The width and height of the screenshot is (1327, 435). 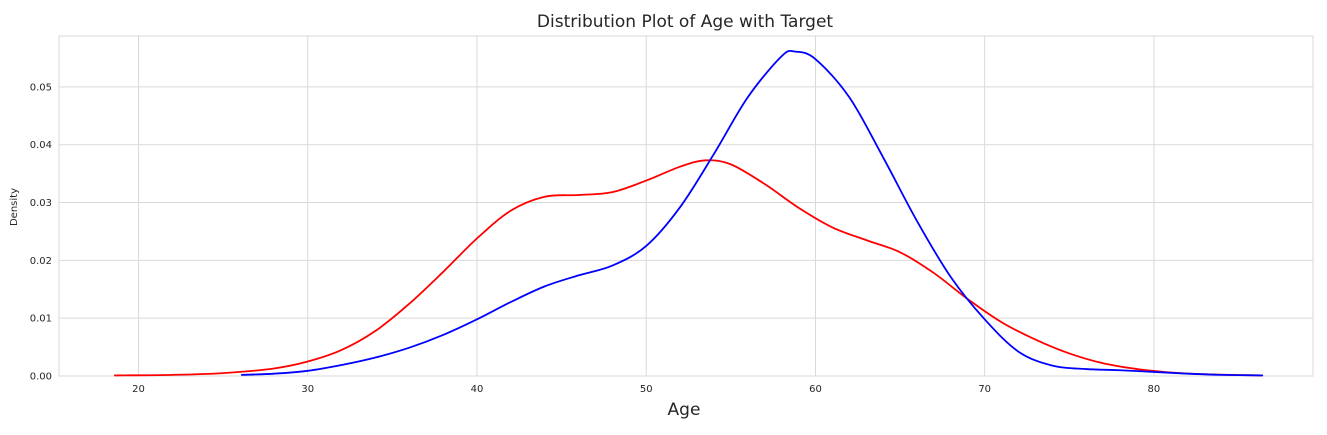 What do you see at coordinates (41, 377) in the screenshot?
I see `y-tick-label: 0.00` at bounding box center [41, 377].